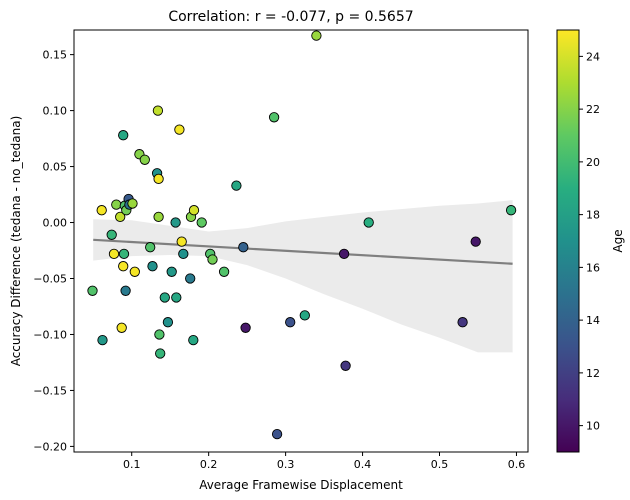  Describe the element at coordinates (55, 167) in the screenshot. I see `y-tick-label-6: 0.05` at that location.